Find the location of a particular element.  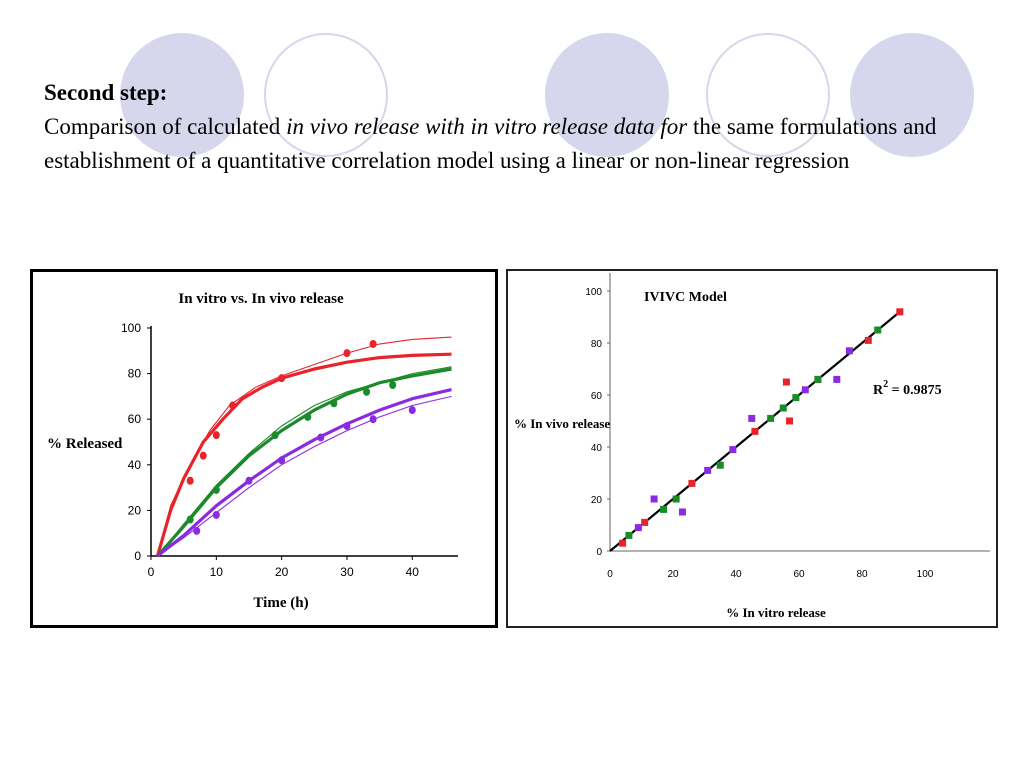

x-tick-label: 80 is located at coordinates (862, 574).